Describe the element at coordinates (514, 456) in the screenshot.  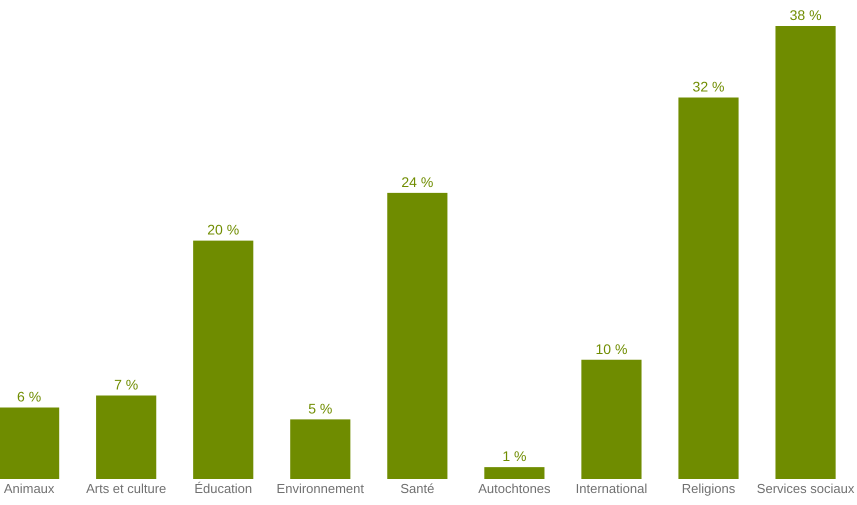
I see `data-label: 1 %` at that location.